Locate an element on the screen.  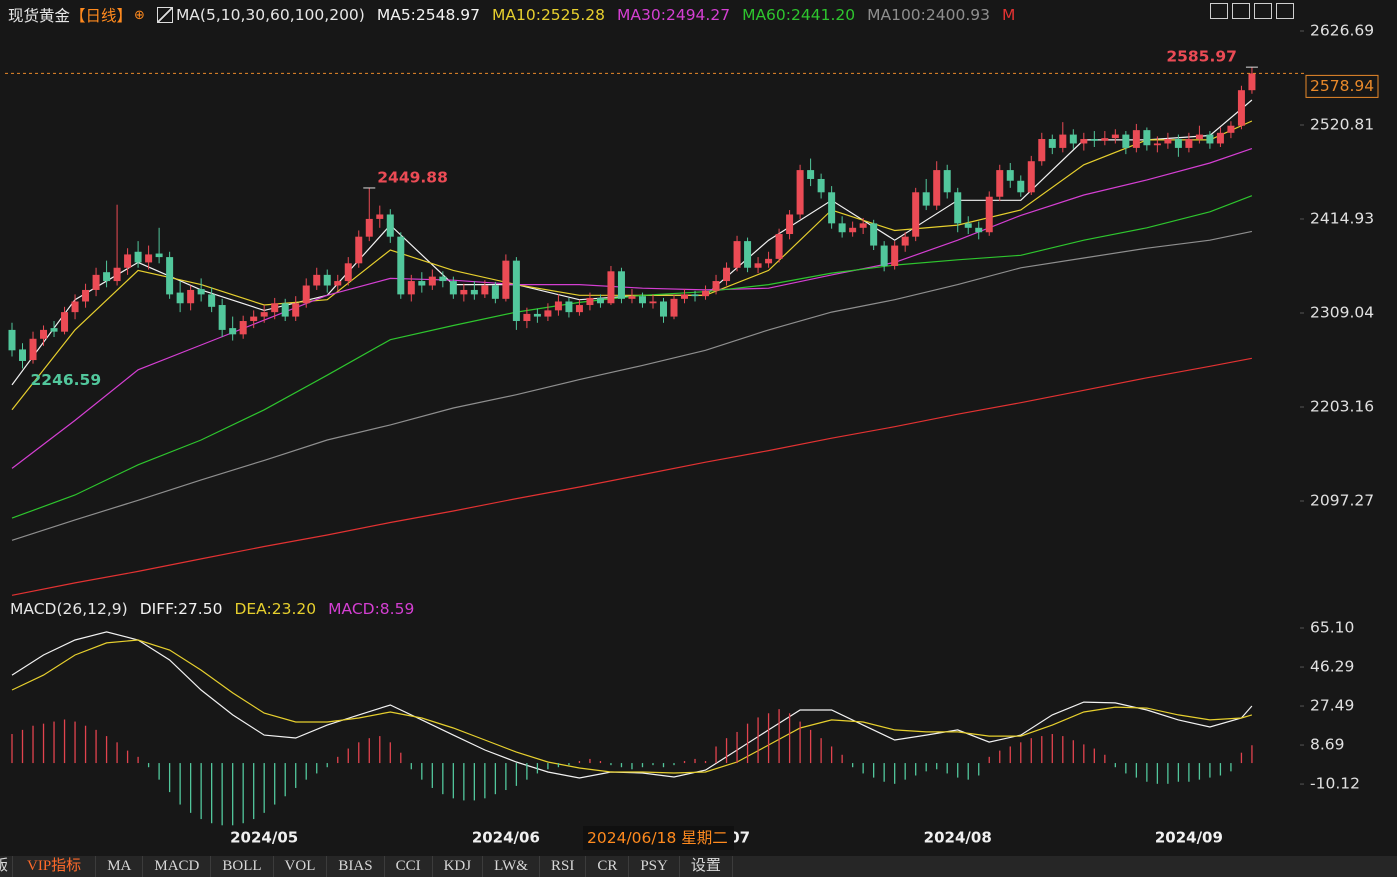
indicator-tab: VOL is located at coordinates (301, 866).